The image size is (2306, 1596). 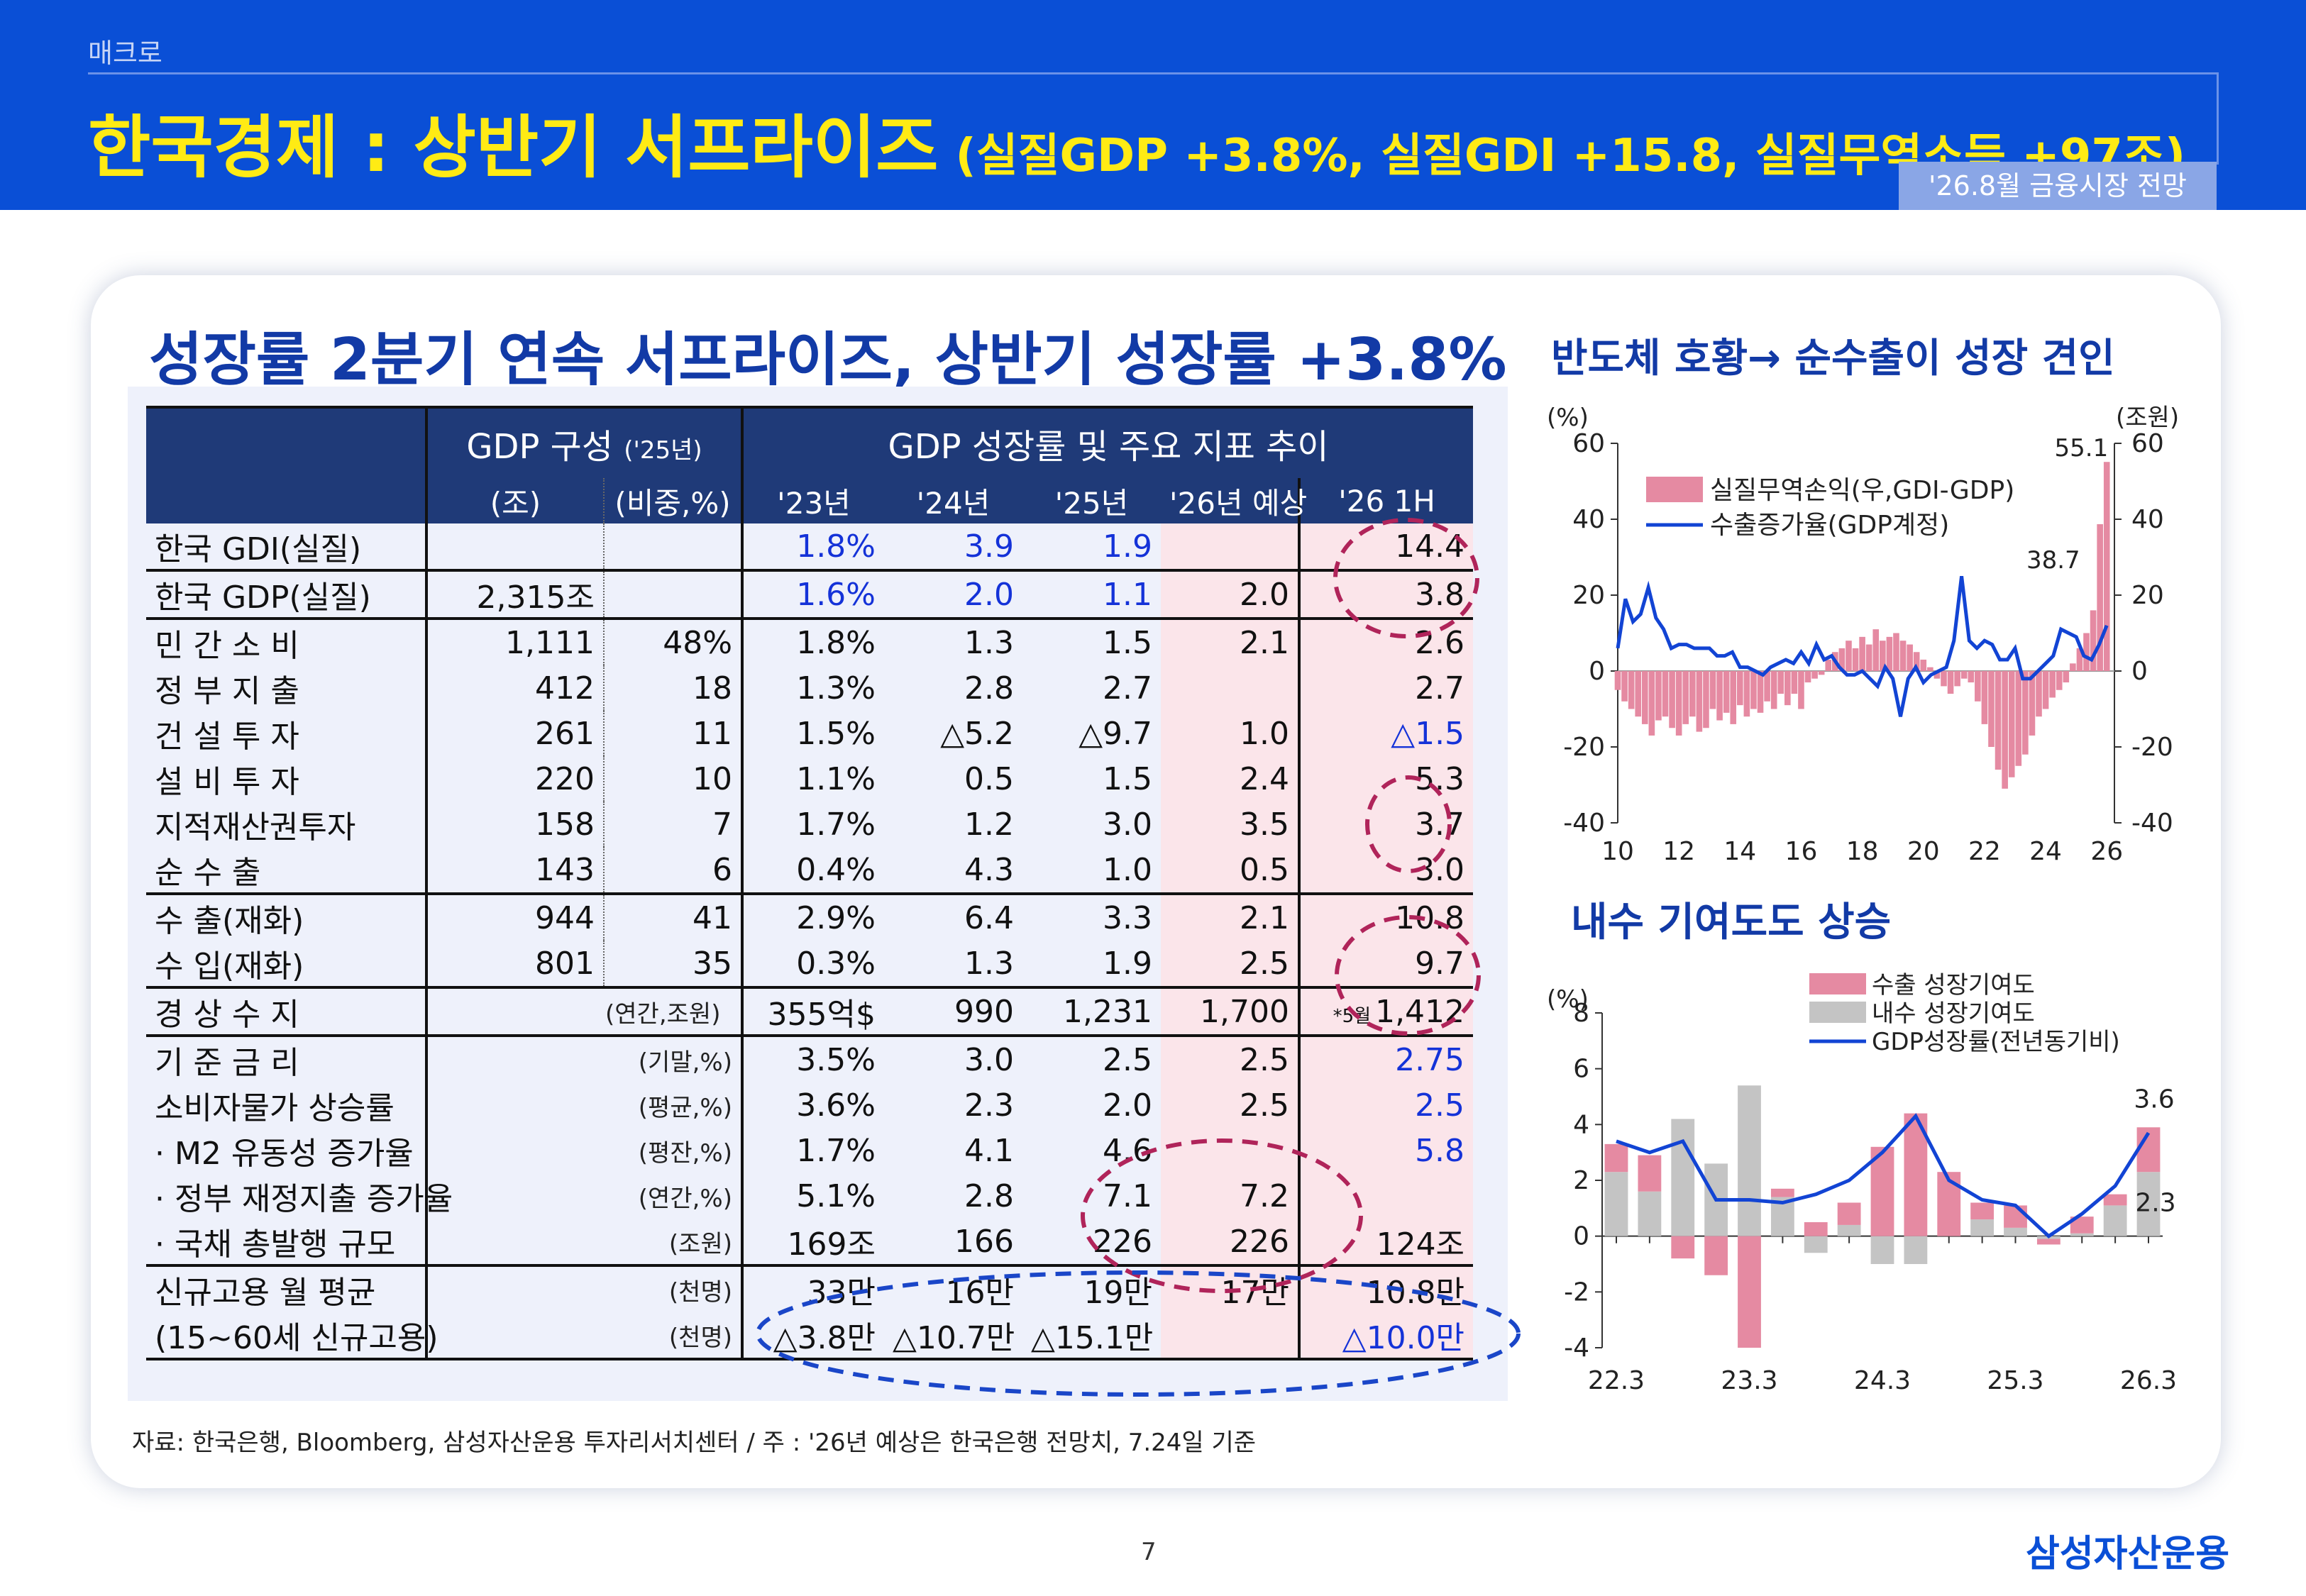 I want to click on chart1-title: 반도체 호황→ 순수출이 성장 견인, so click(x=1833, y=359).